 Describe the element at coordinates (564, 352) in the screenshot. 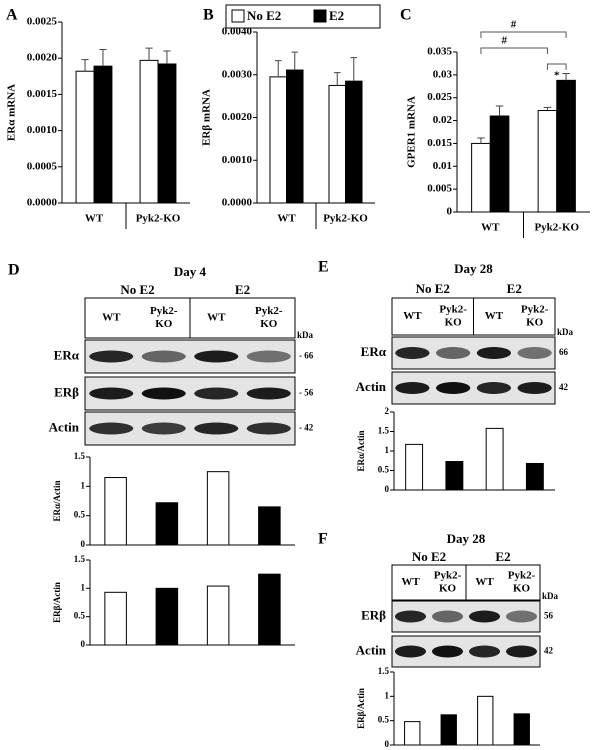

I see `row-kda: 66` at that location.